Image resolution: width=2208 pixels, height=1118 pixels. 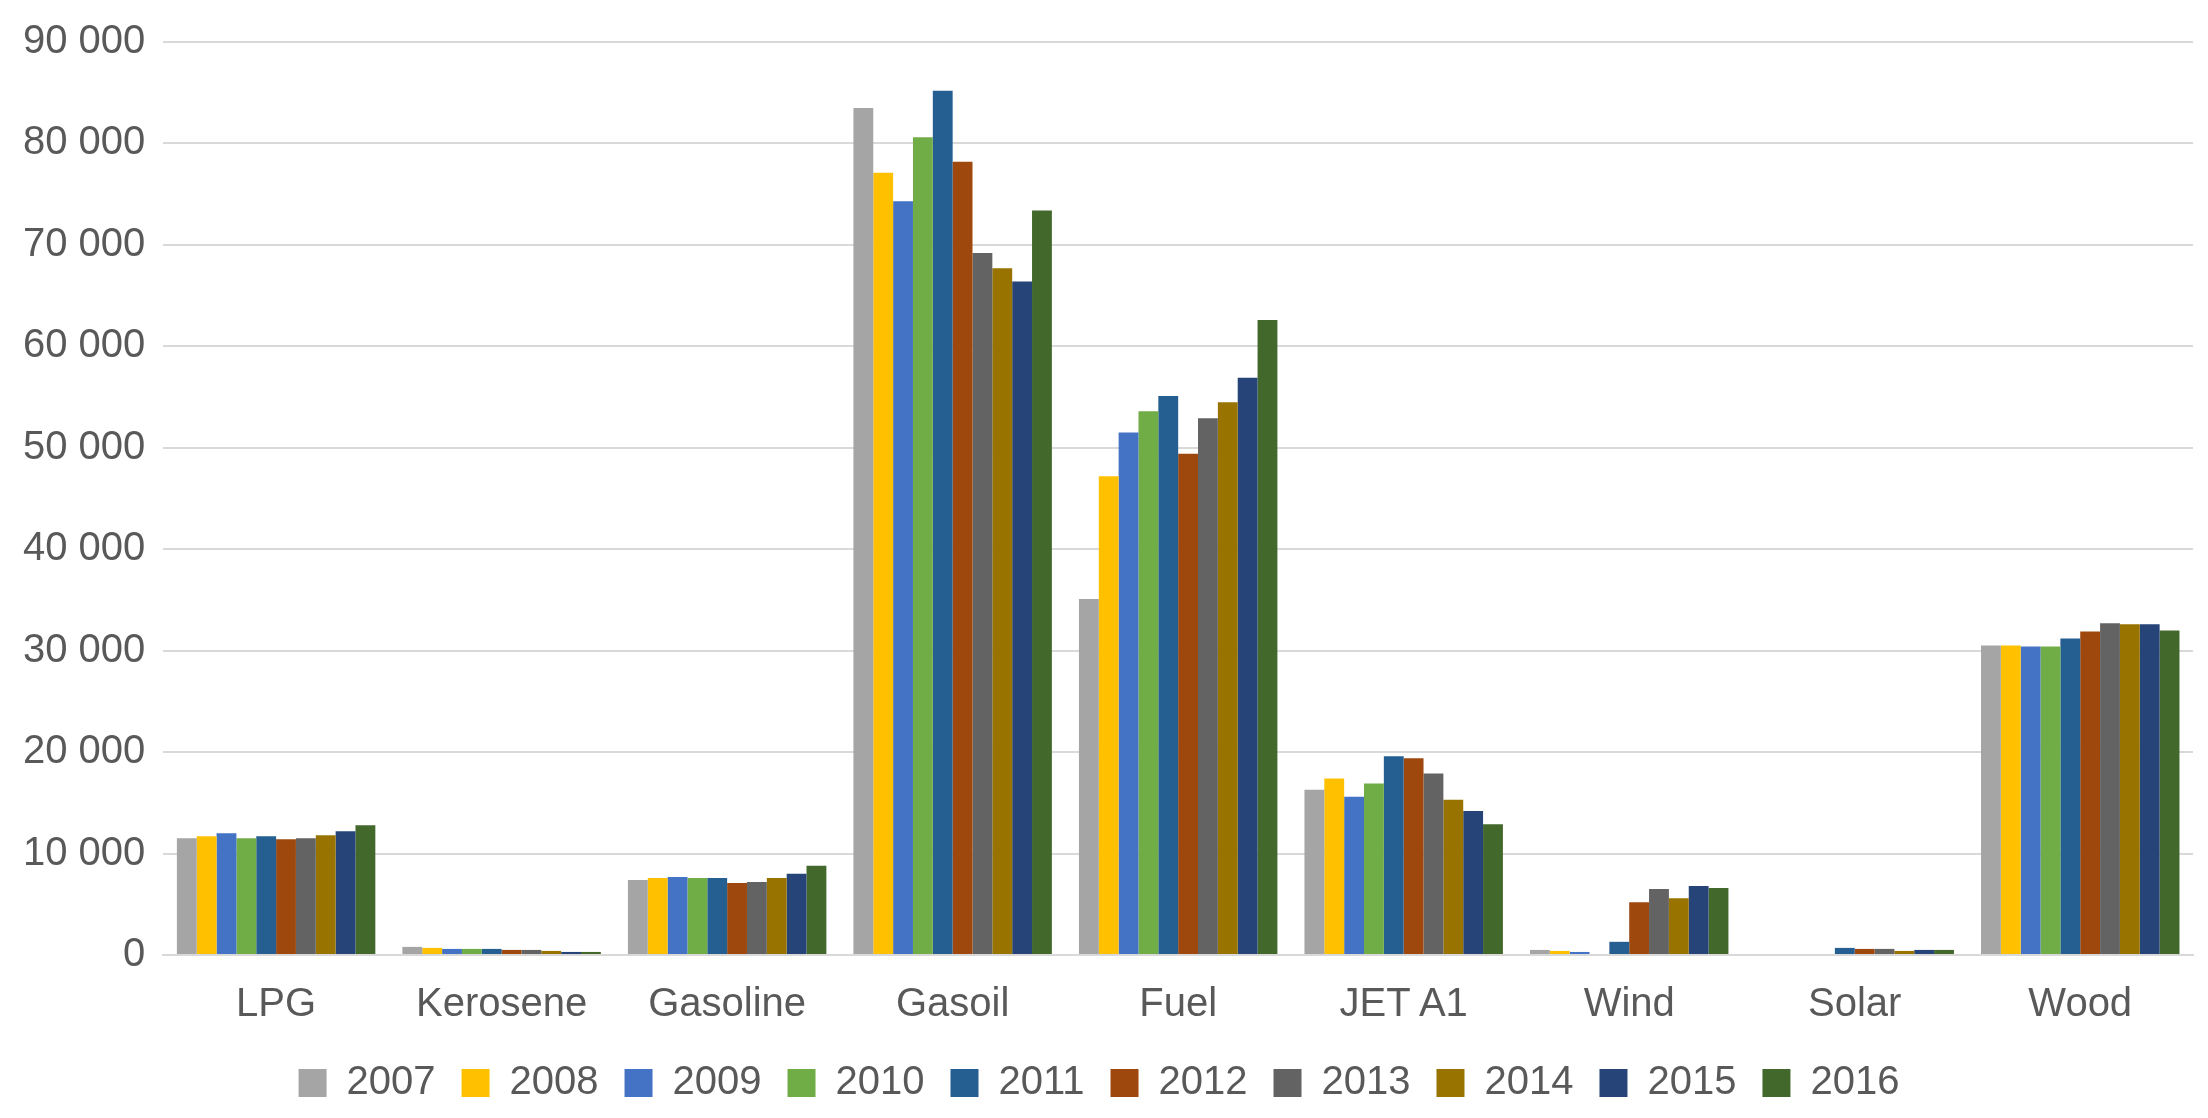 What do you see at coordinates (1366, 1080) in the screenshot?
I see `legend-label: 2013` at bounding box center [1366, 1080].